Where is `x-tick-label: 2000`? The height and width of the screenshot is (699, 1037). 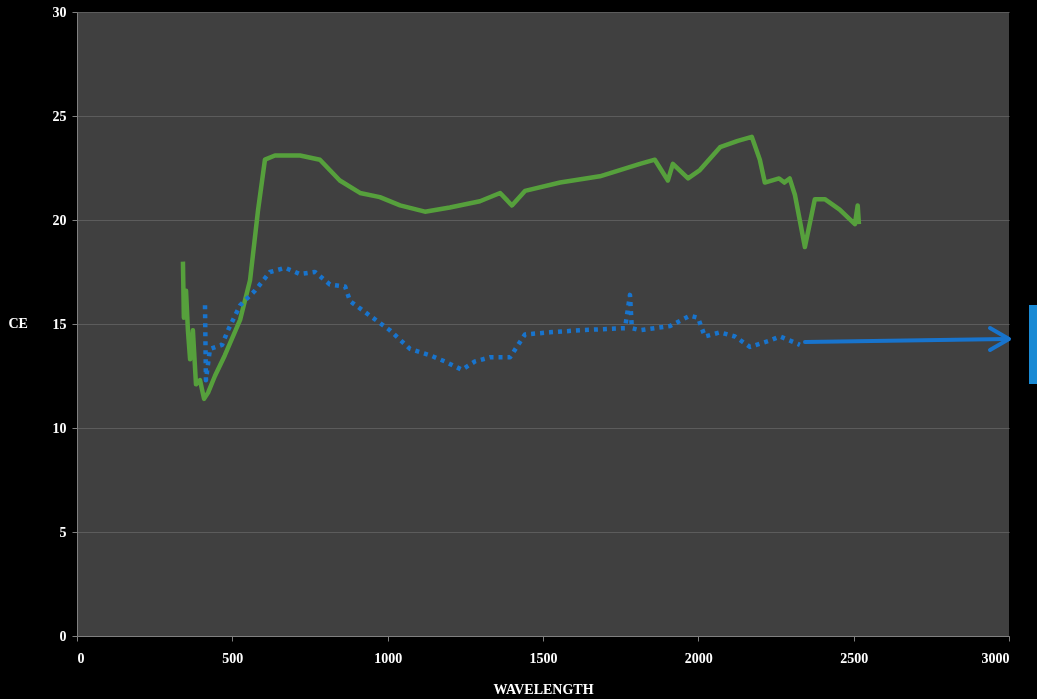
x-tick-label: 2000 is located at coordinates (698, 658).